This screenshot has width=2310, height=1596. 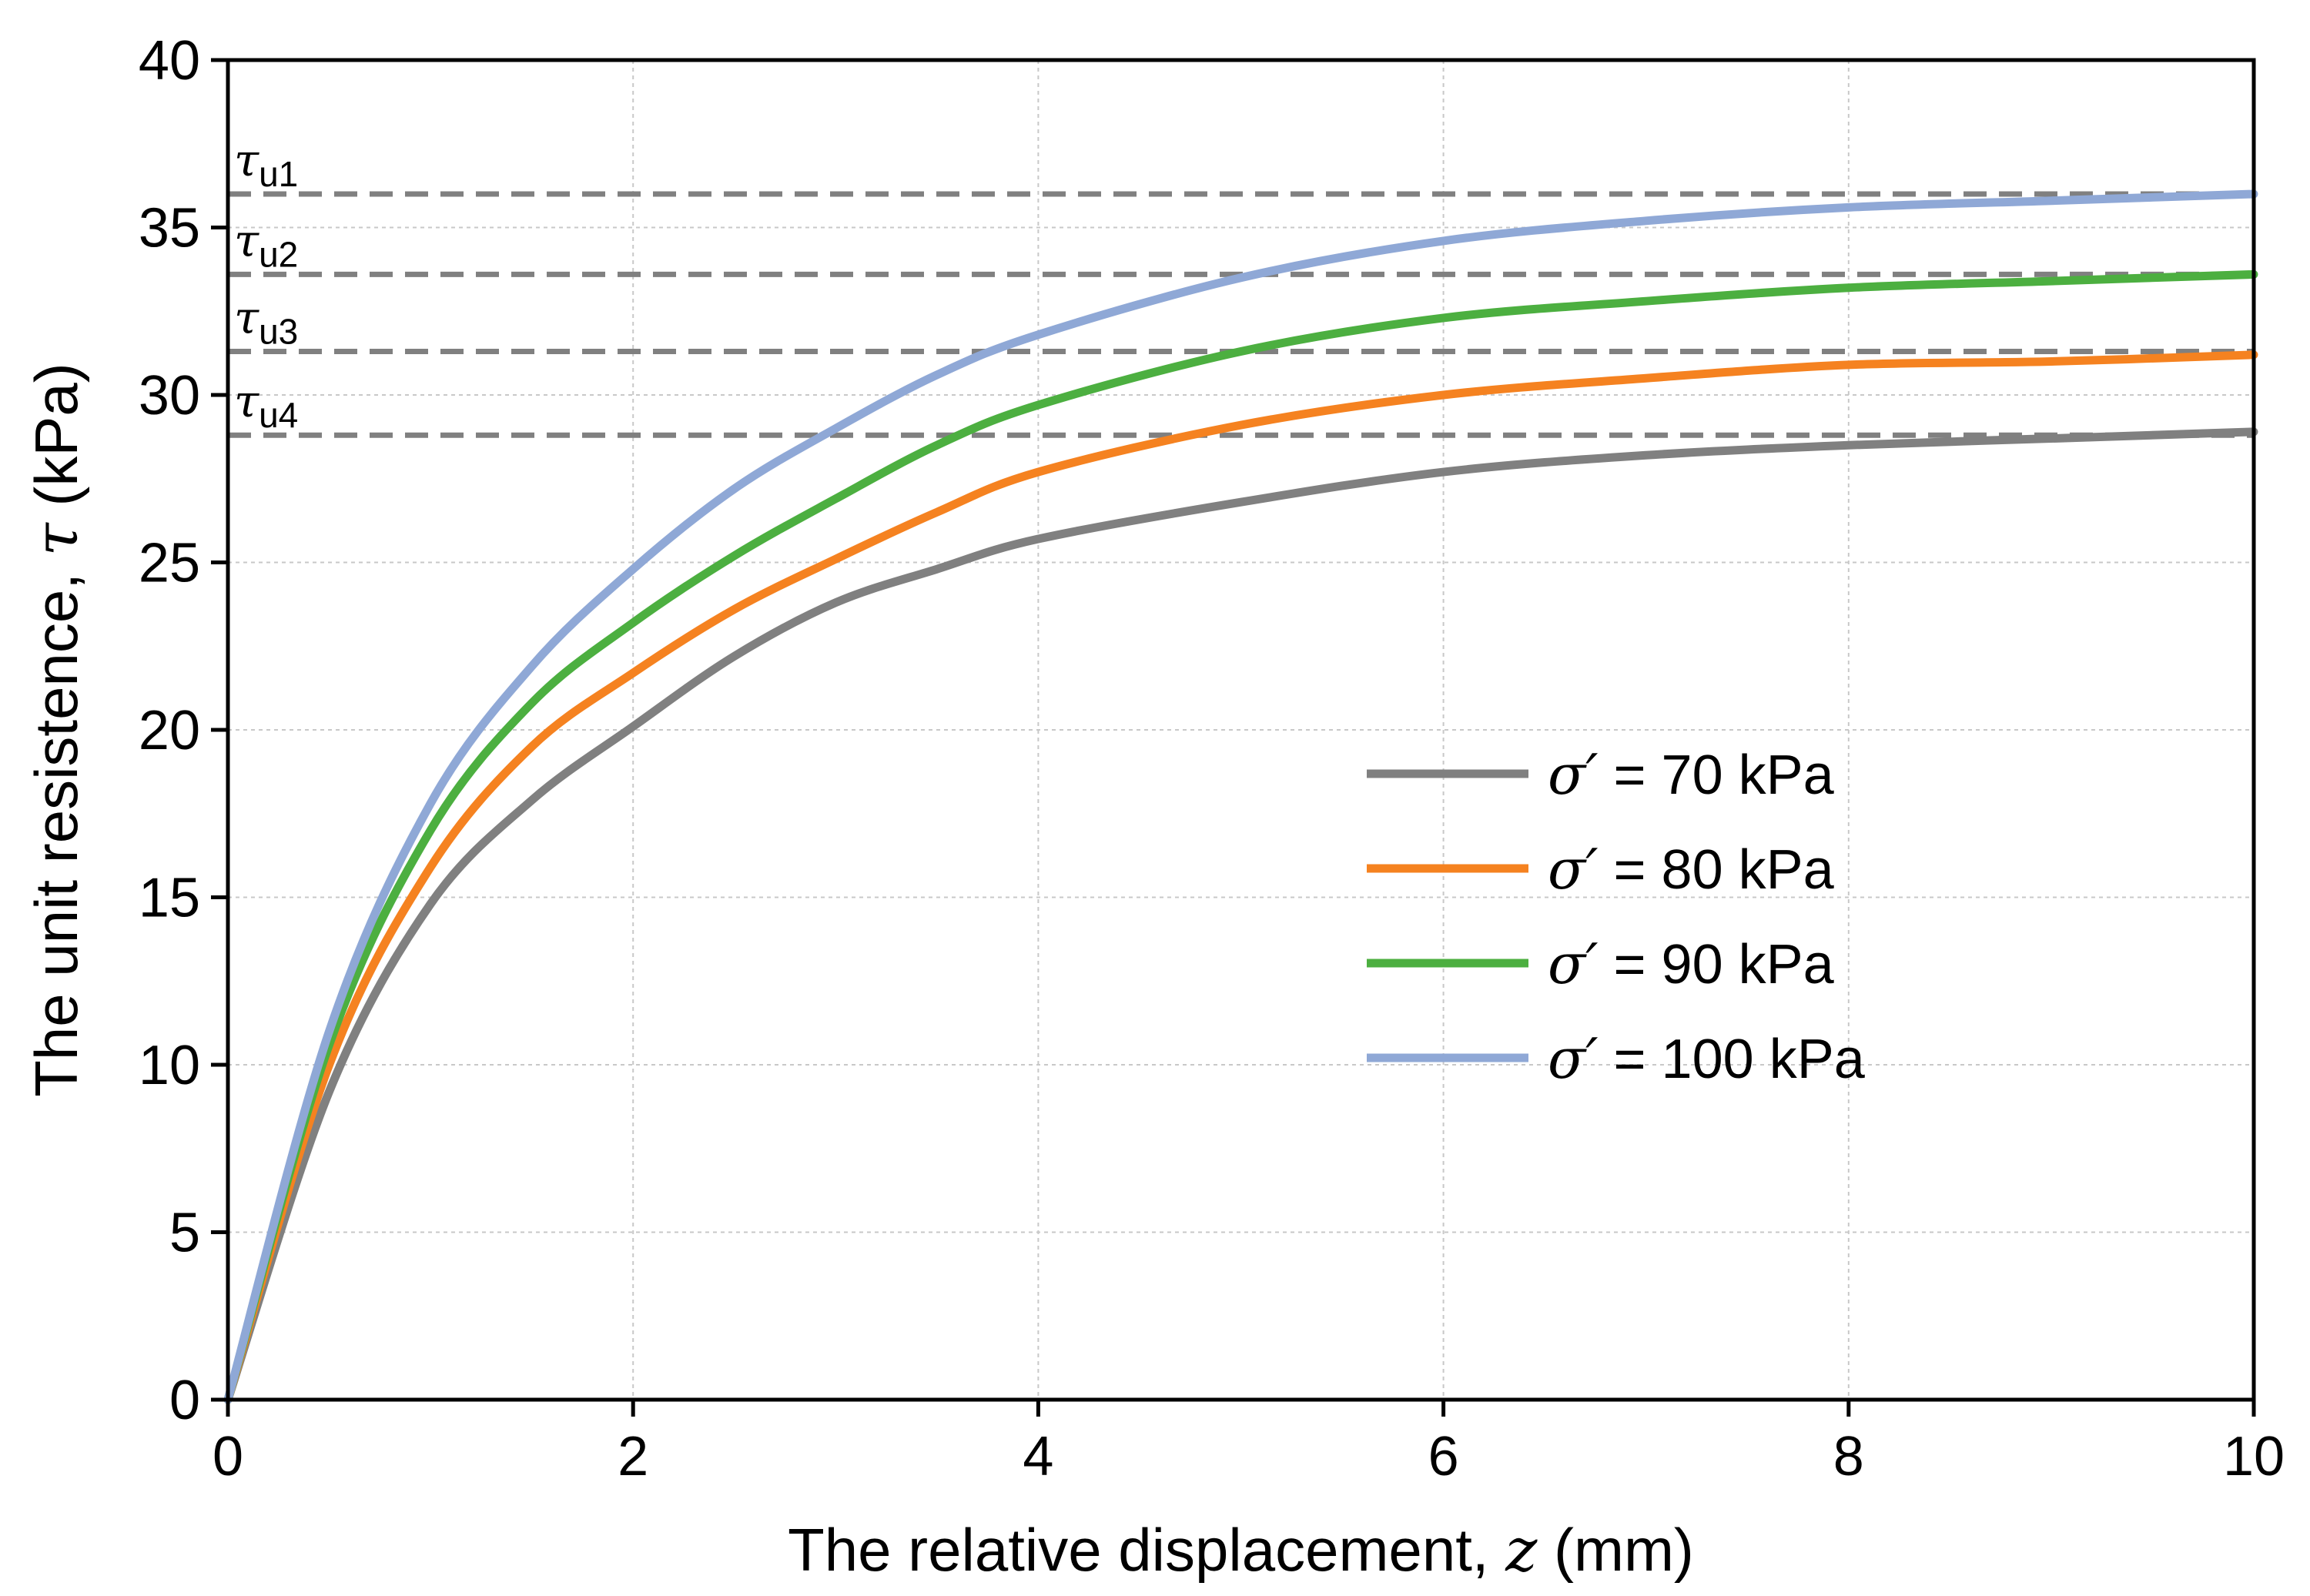 I want to click on x-tick-label: 10, so click(x=2254, y=1457).